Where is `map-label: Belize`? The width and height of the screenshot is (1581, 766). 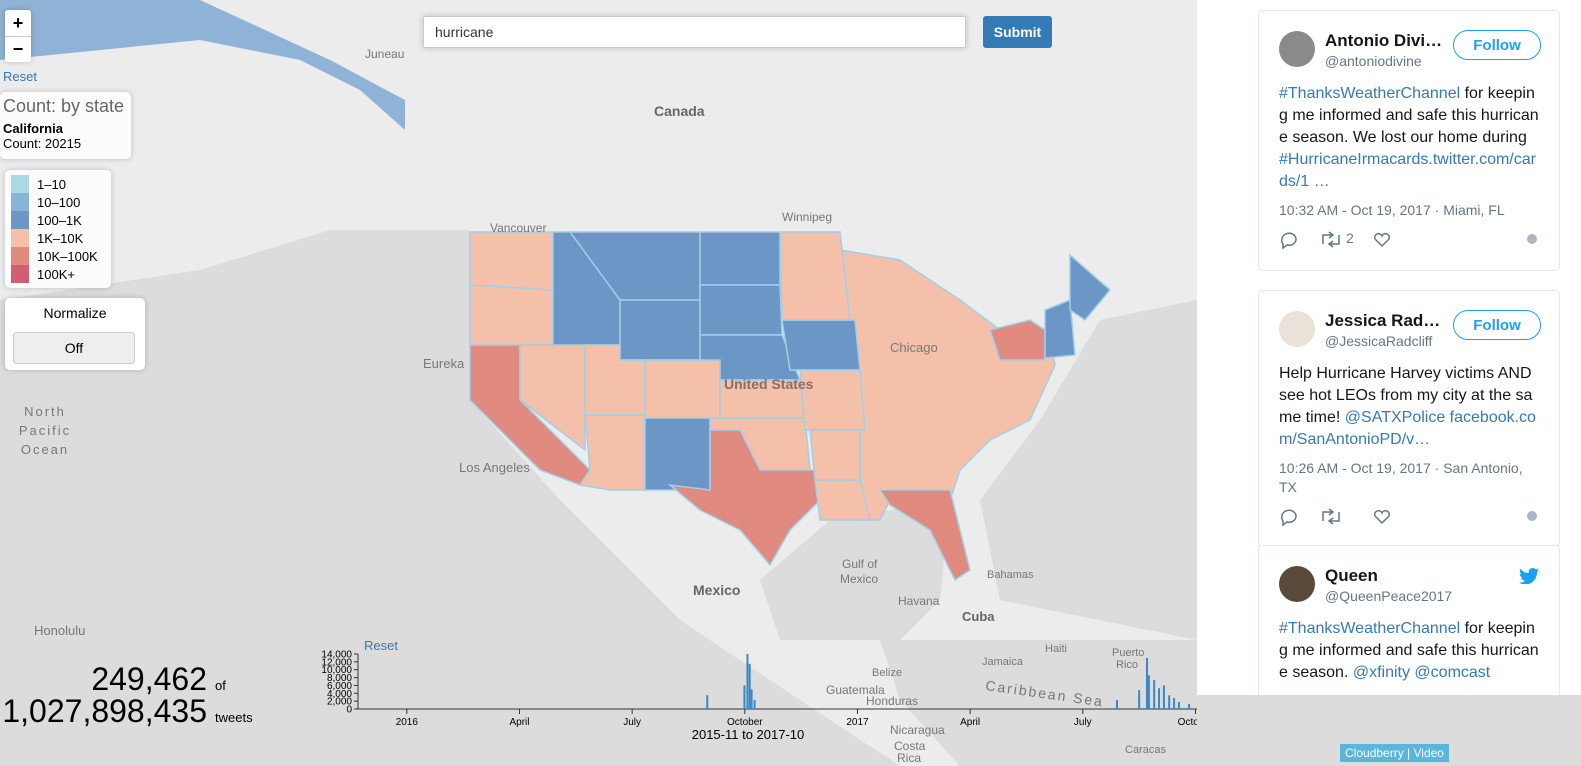
map-label: Belize is located at coordinates (887, 673).